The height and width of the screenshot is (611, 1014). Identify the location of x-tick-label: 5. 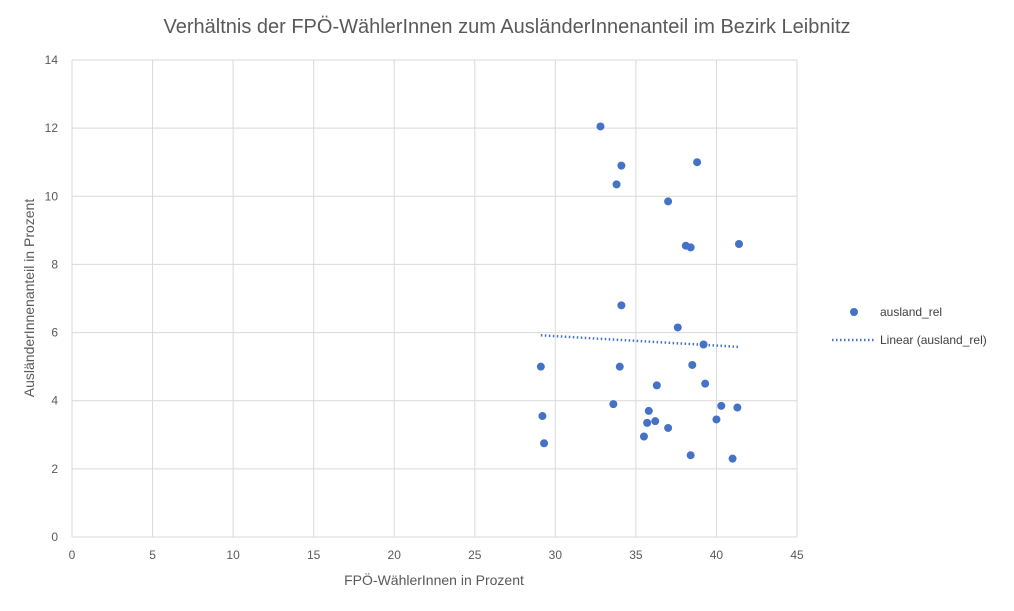
(152, 555).